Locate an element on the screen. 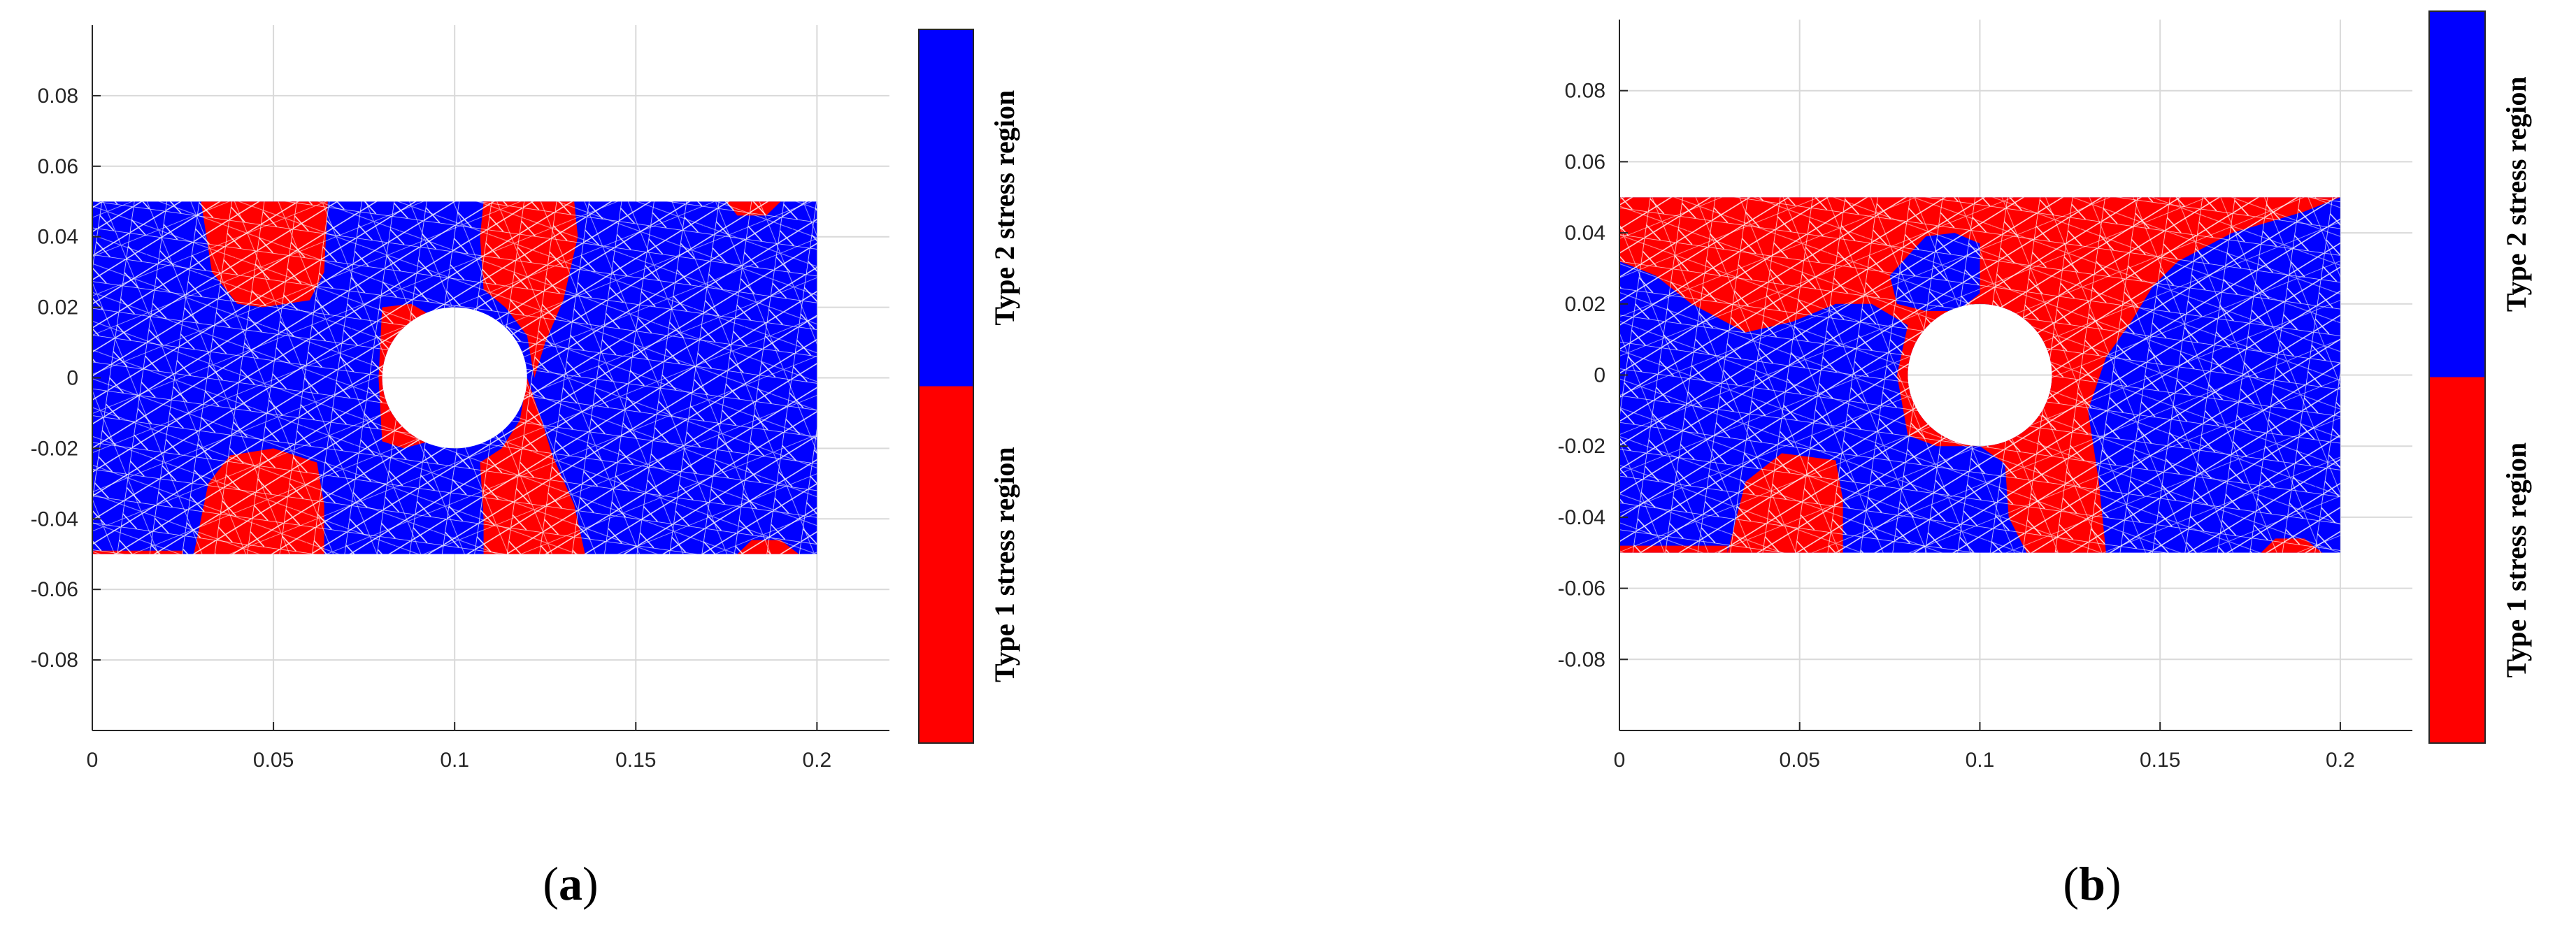 The width and height of the screenshot is (2576, 936). panel-label-a: (a) is located at coordinates (571, 883).